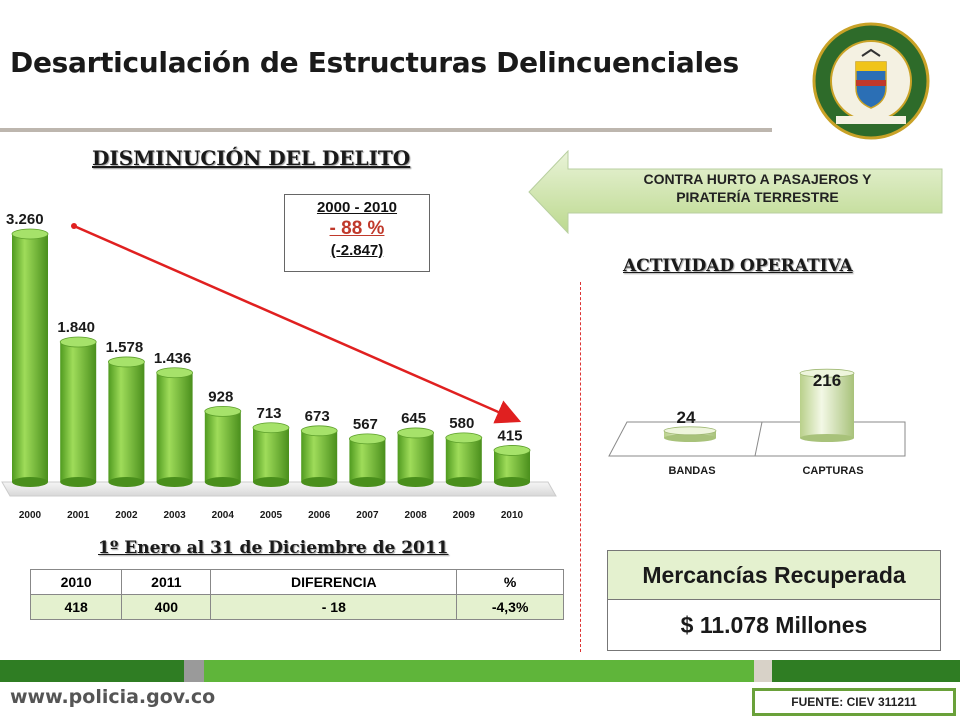 This screenshot has width=960, height=720. I want to click on table-header-cell: DIFERENCIA, so click(334, 582).